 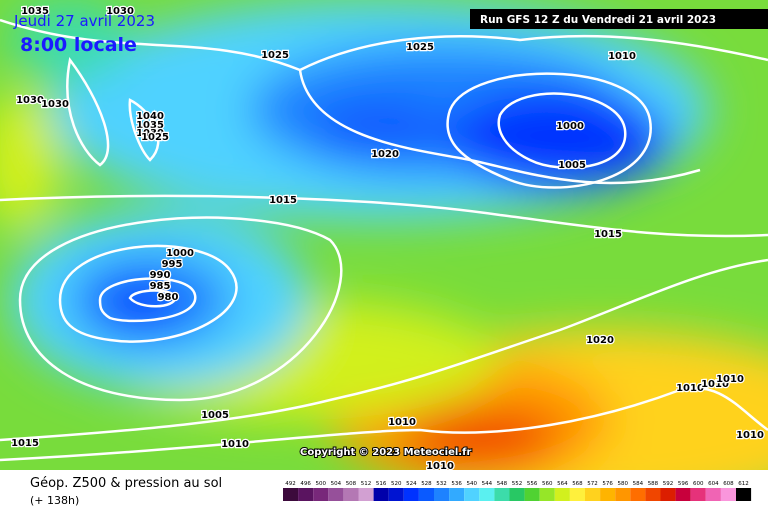 What do you see at coordinates (54, 500) in the screenshot?
I see `footer-lead: (+ 138h)` at bounding box center [54, 500].